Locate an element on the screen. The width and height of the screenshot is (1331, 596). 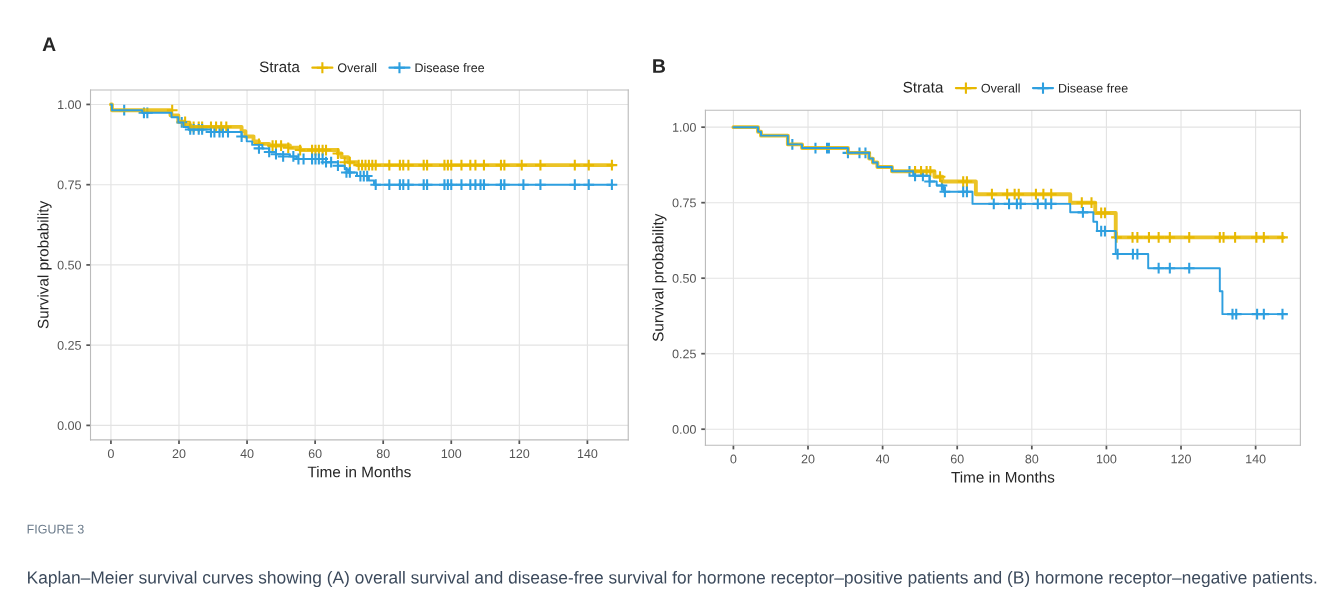
chart-title: A is located at coordinates (49, 44).